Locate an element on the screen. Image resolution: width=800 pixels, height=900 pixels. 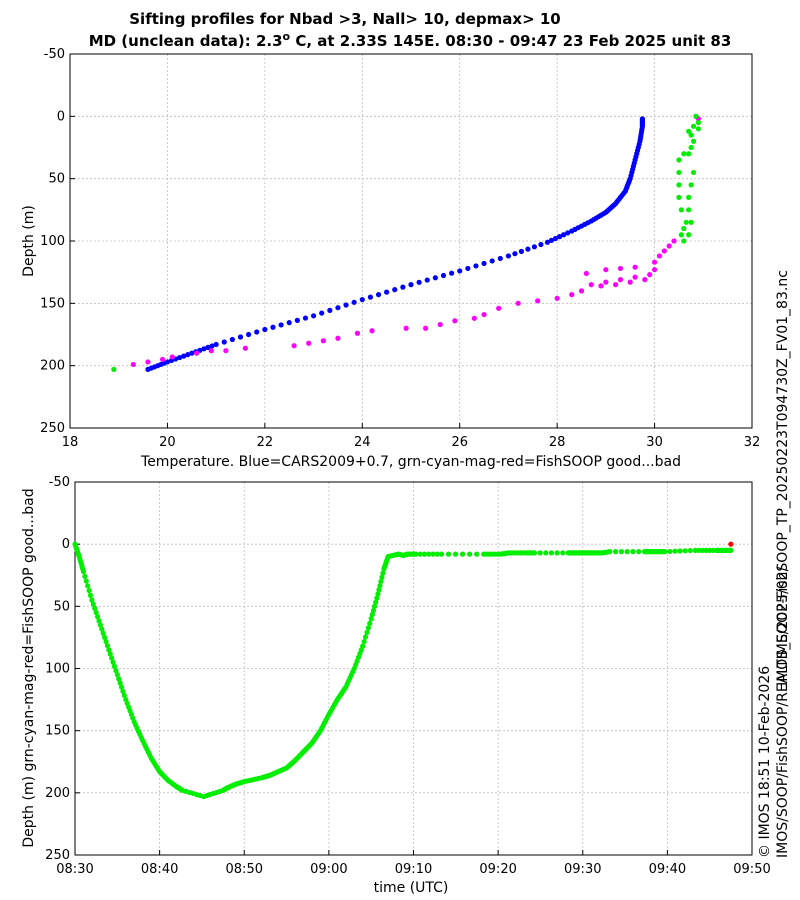
x-tick-label: 28 is located at coordinates (557, 442).